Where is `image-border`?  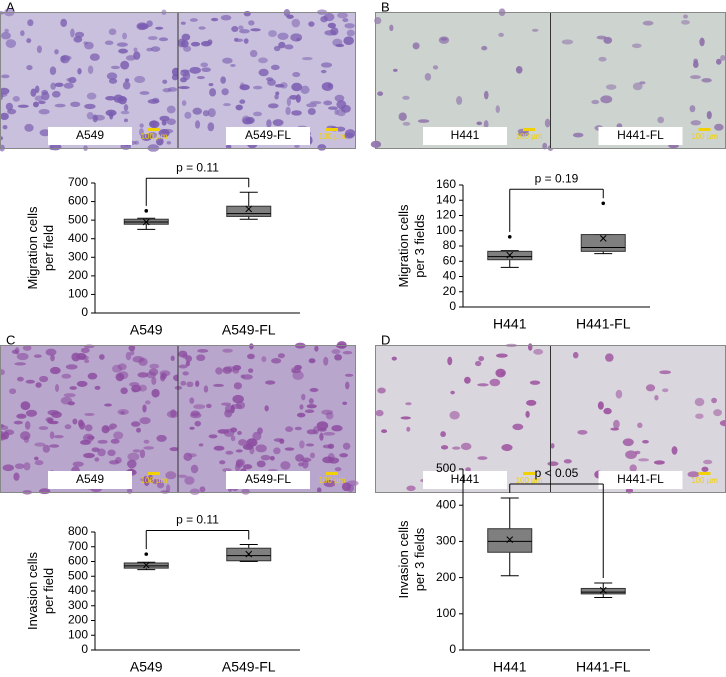 image-border is located at coordinates (178, 419).